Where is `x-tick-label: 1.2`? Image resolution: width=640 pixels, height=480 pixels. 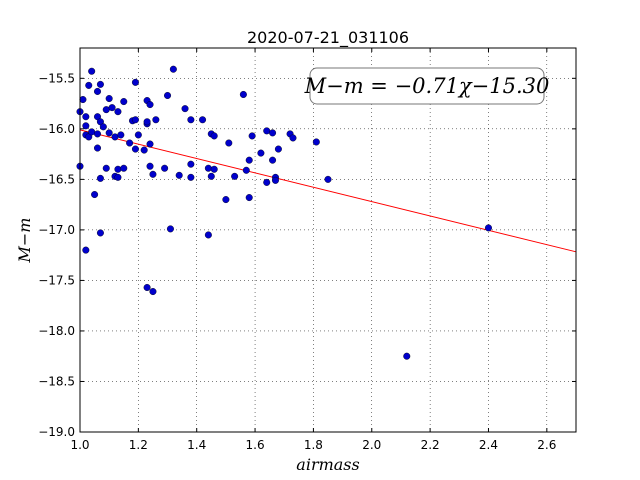 x-tick-label: 1.2 is located at coordinates (138, 445).